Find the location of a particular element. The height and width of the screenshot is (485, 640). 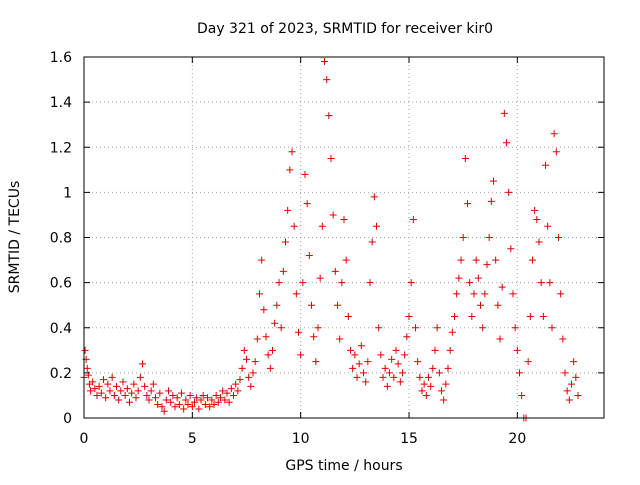

y-tick-label: 1.2 is located at coordinates (61, 148).